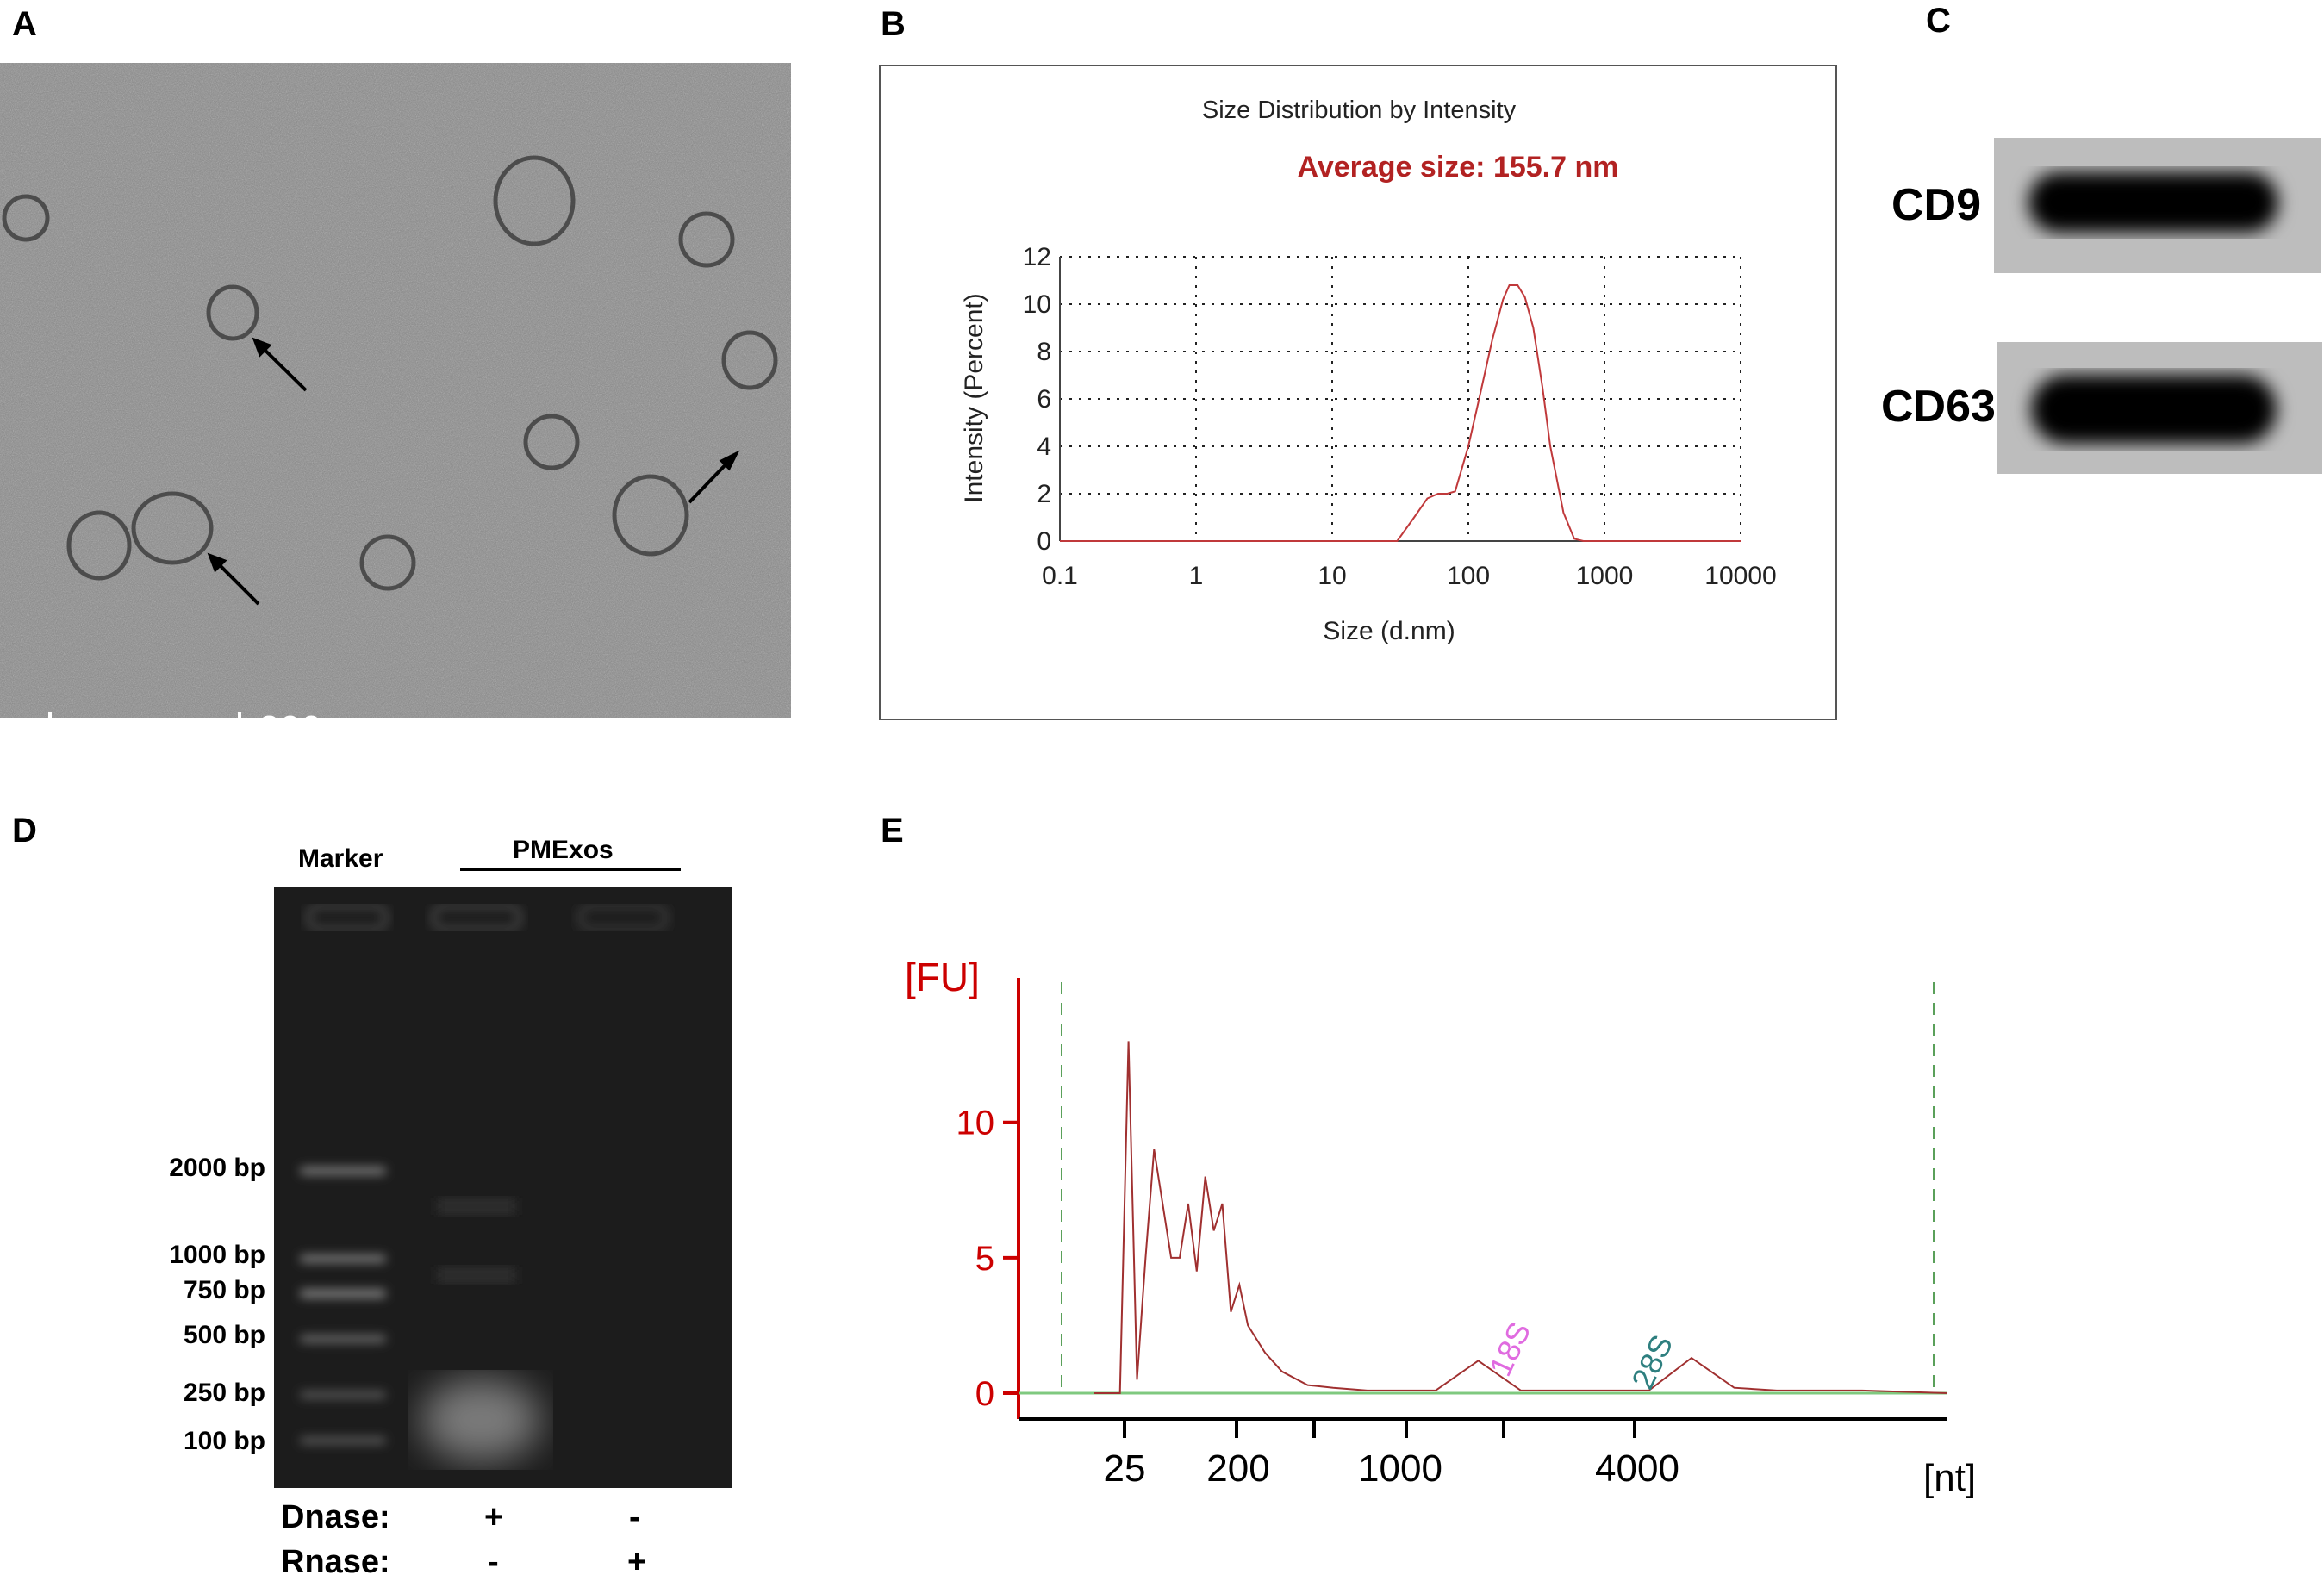 The image size is (2324, 1581). I want to click on dls-xtick-label-5: 10000, so click(1740, 576).